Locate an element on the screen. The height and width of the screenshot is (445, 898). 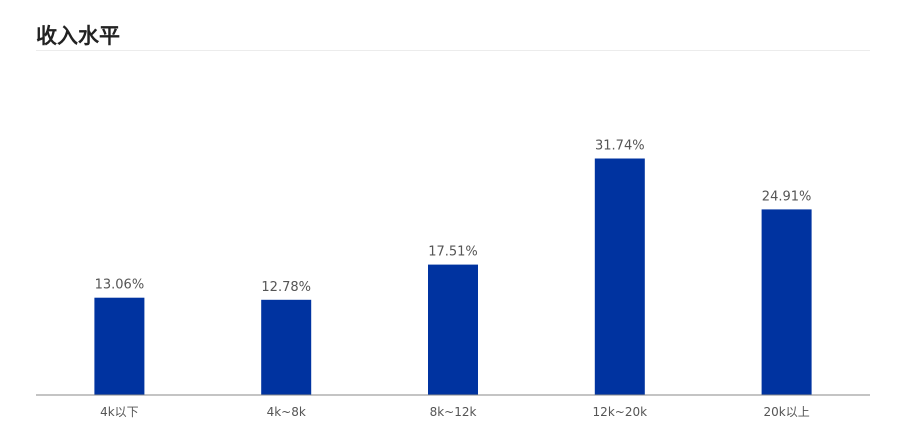
title-divider is located at coordinates (453, 50).